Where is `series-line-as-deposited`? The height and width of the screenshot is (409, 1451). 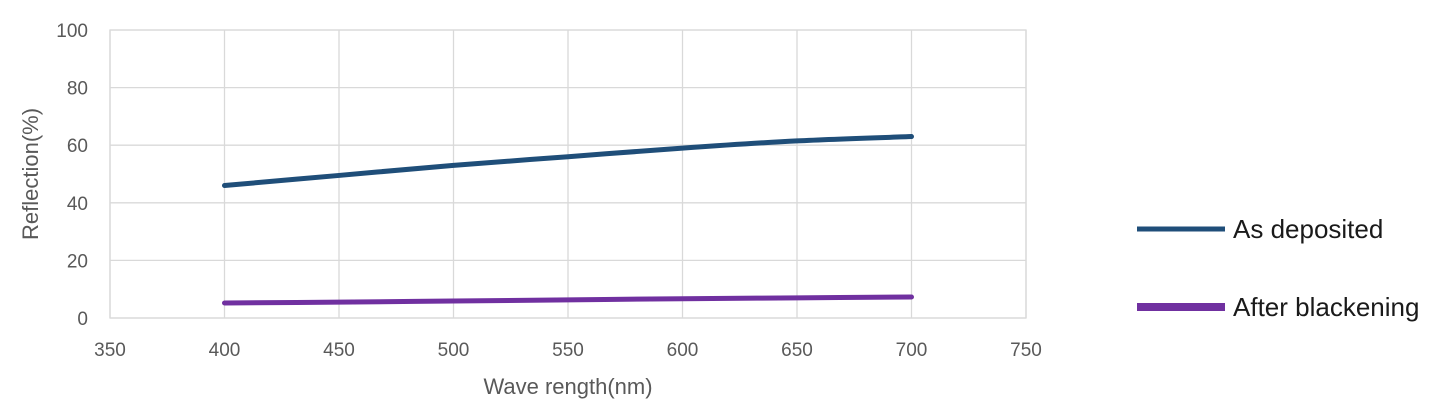
series-line-as-deposited is located at coordinates (568, 161).